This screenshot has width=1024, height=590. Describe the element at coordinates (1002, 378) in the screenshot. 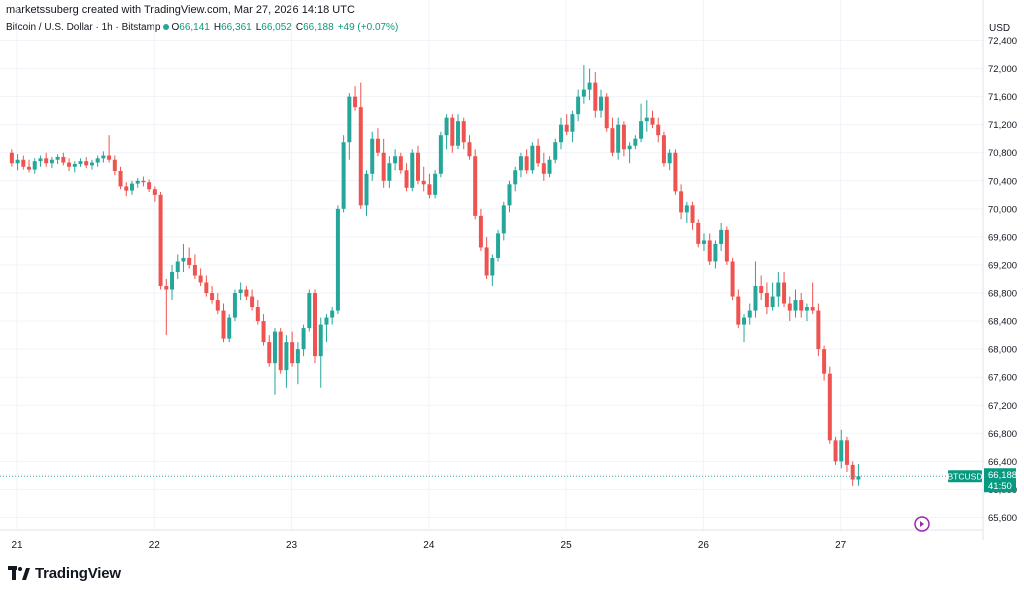

I see `price-tick-label: 67,600` at that location.